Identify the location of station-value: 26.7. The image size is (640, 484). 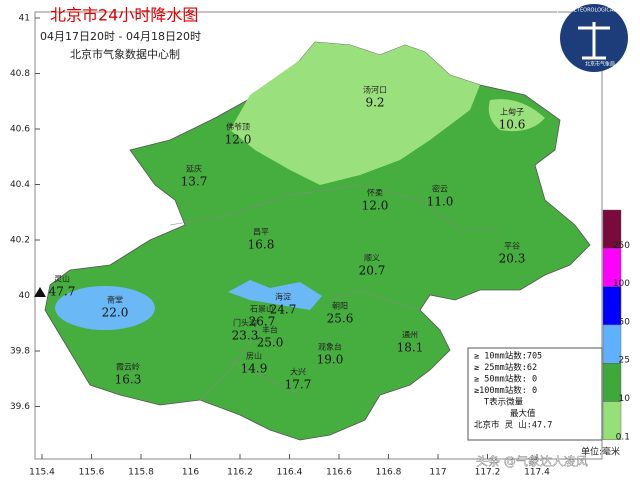
(262, 322).